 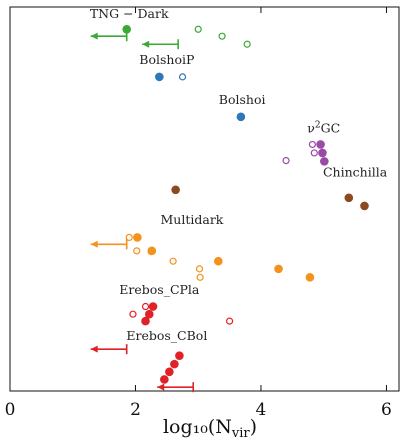 What do you see at coordinates (386, 410) in the screenshot?
I see `x-tick-label: 6` at bounding box center [386, 410].